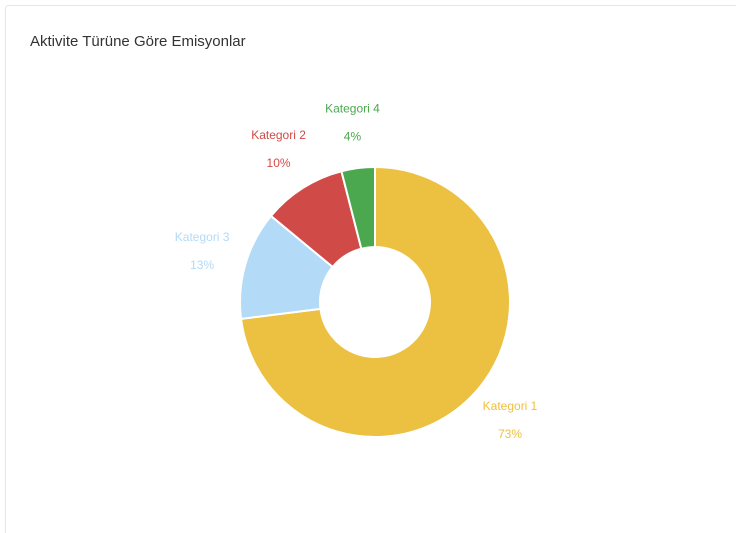 The height and width of the screenshot is (533, 736). Describe the element at coordinates (202, 265) in the screenshot. I see `slice-value-label: 13%` at that location.